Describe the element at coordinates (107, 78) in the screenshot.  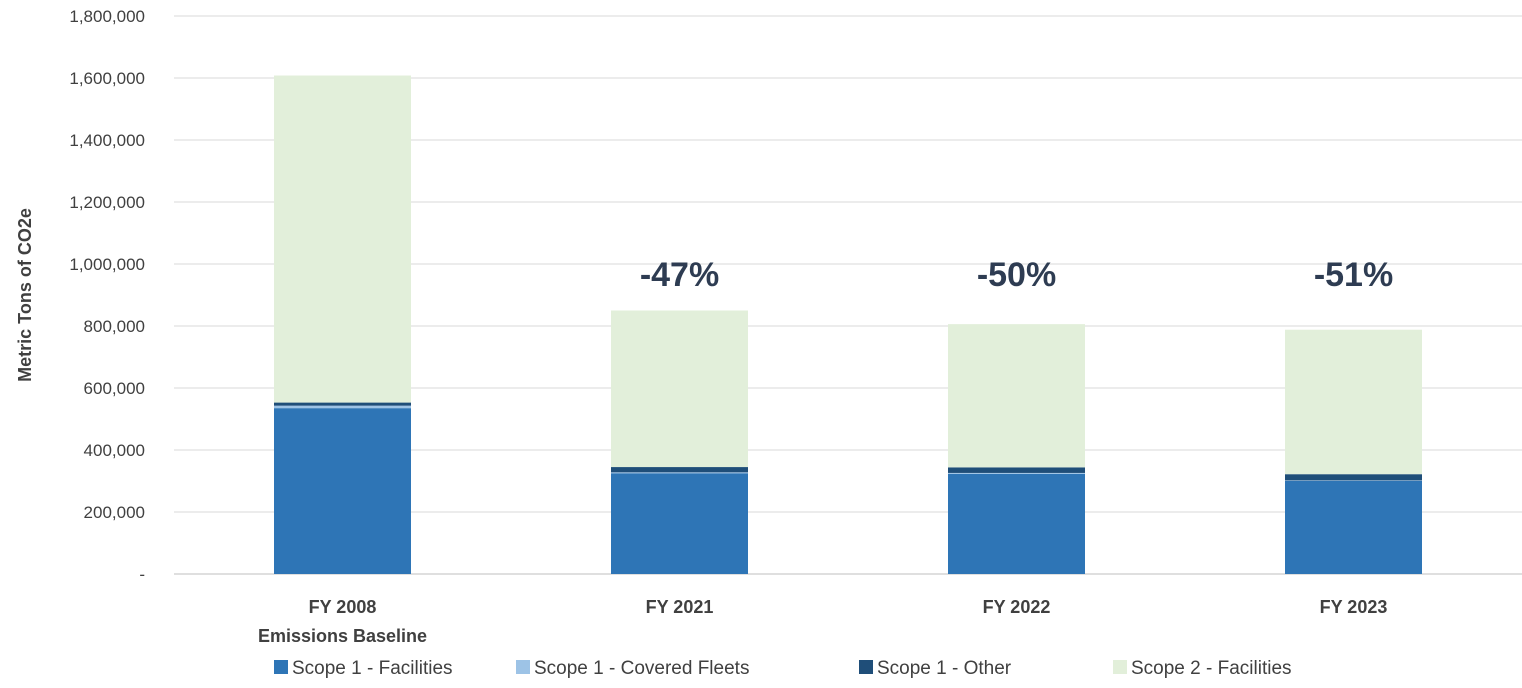
I see `y-tick-label: 1,600,000` at that location.